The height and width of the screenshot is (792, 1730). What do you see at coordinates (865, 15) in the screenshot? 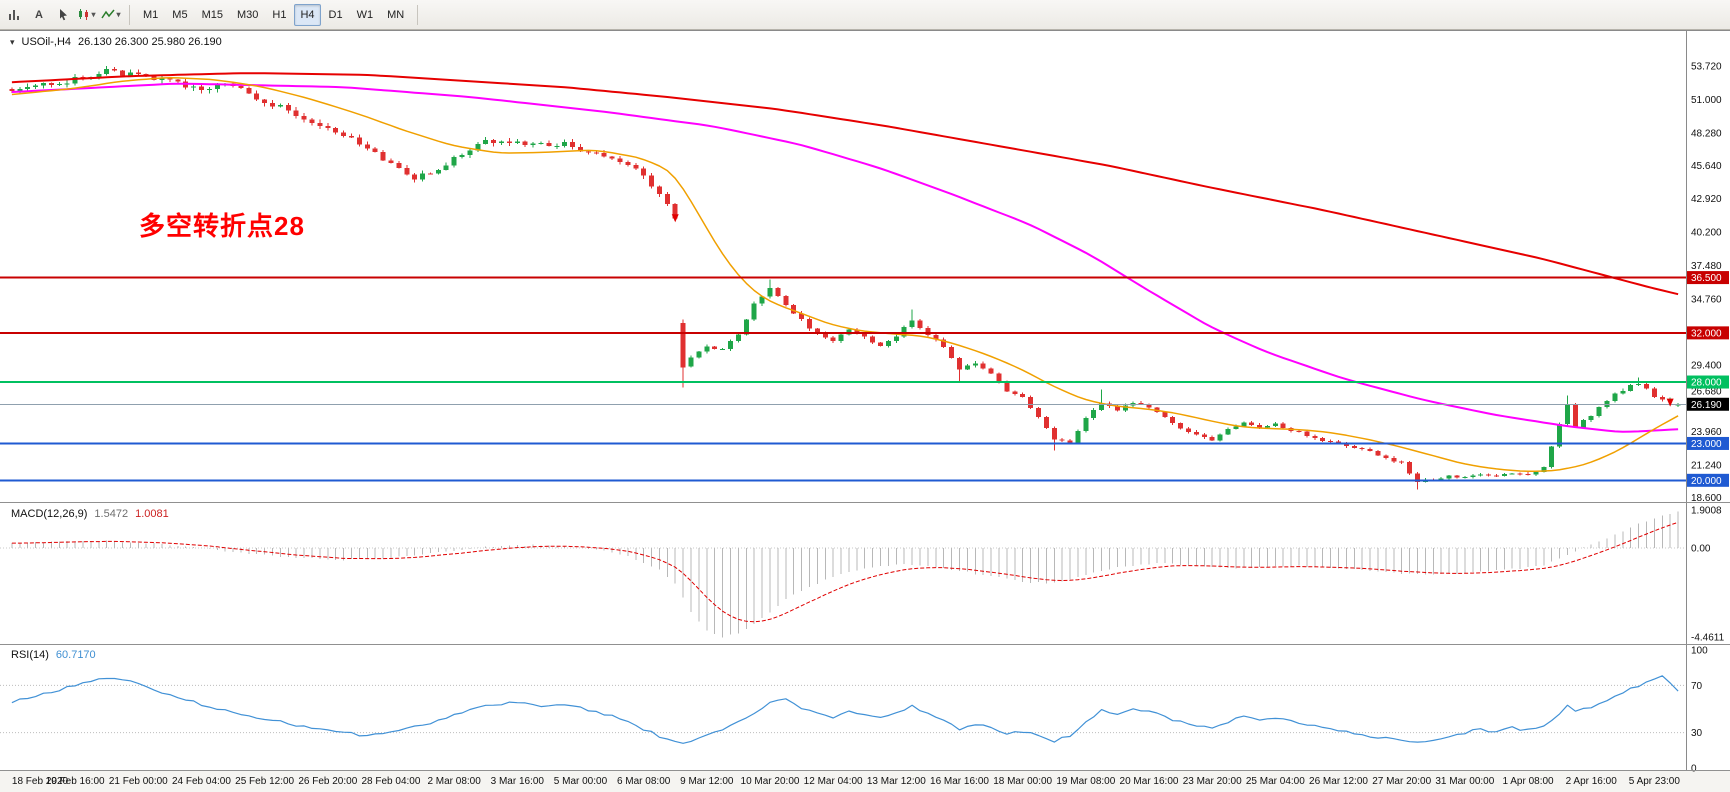
I see `toolbar: A ▾ ▾ M1 M5 M15 M30 H1 H4 D1 W1 MN` at bounding box center [865, 15].